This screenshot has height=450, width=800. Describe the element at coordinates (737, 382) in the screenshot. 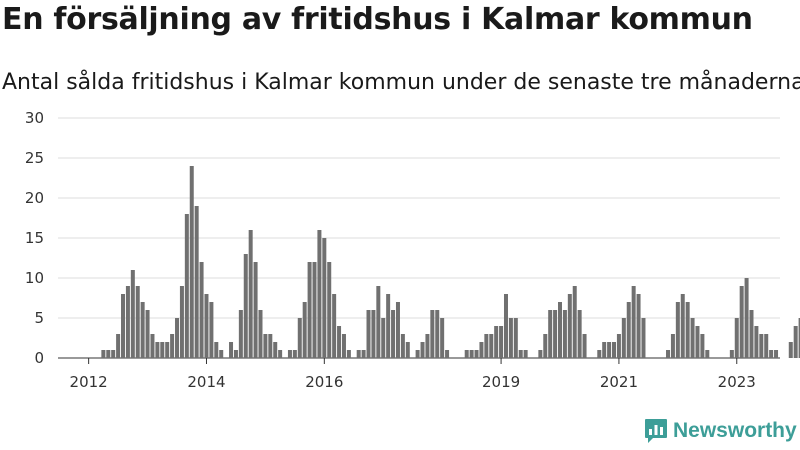

I see `x-tick-label: 2023` at that location.